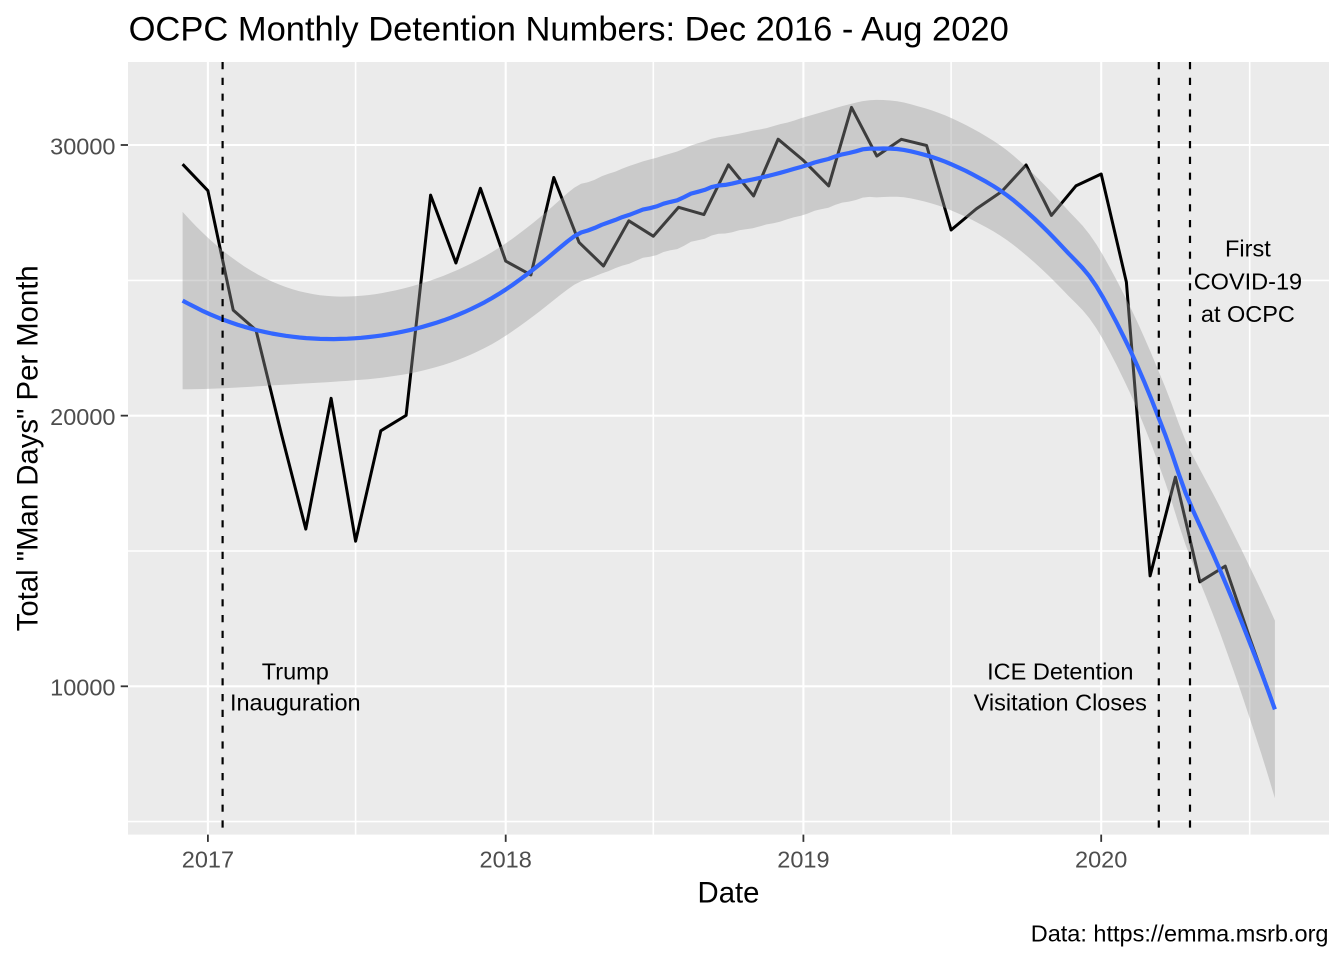 The image size is (1344, 960). What do you see at coordinates (506, 860) in the screenshot?
I see `svg-text: 2018` at bounding box center [506, 860].